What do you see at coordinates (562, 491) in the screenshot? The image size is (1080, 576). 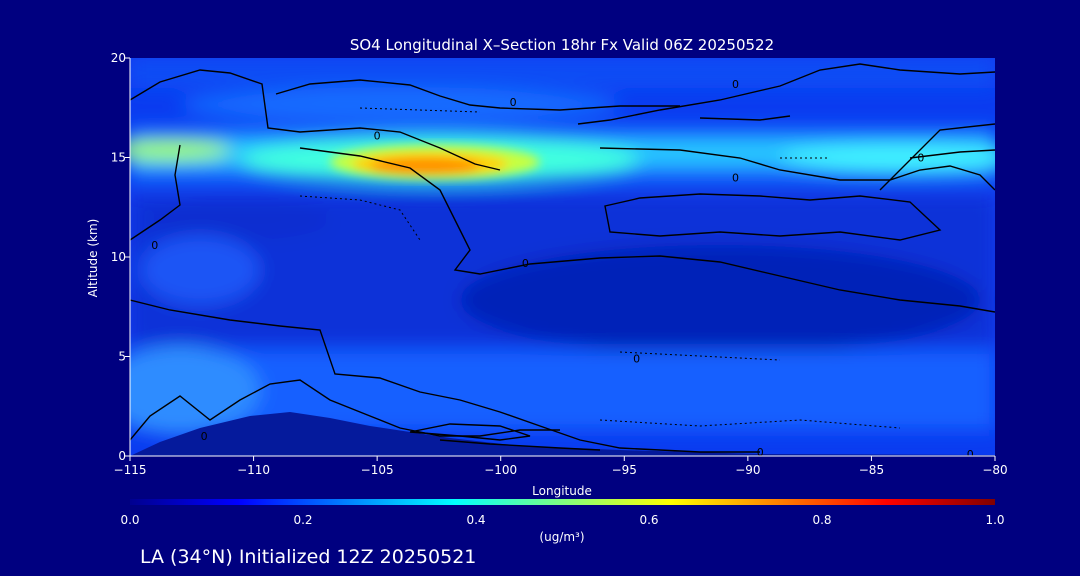 I see `x-axis-label: Longitude` at bounding box center [562, 491].